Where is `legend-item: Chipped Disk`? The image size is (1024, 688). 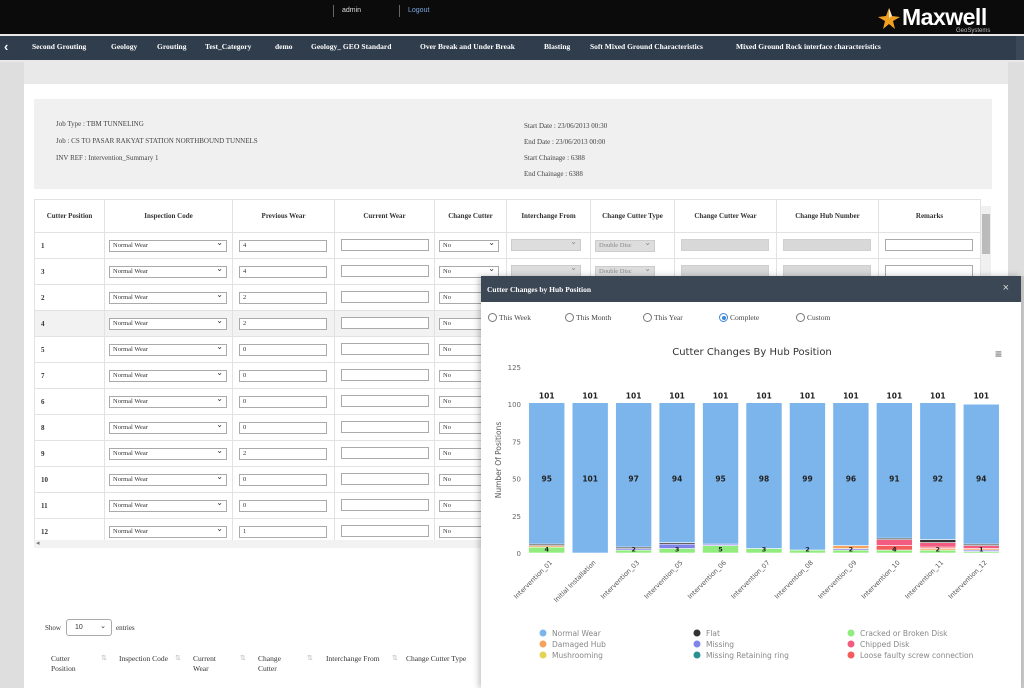 legend-item: Chipped Disk is located at coordinates (885, 644).